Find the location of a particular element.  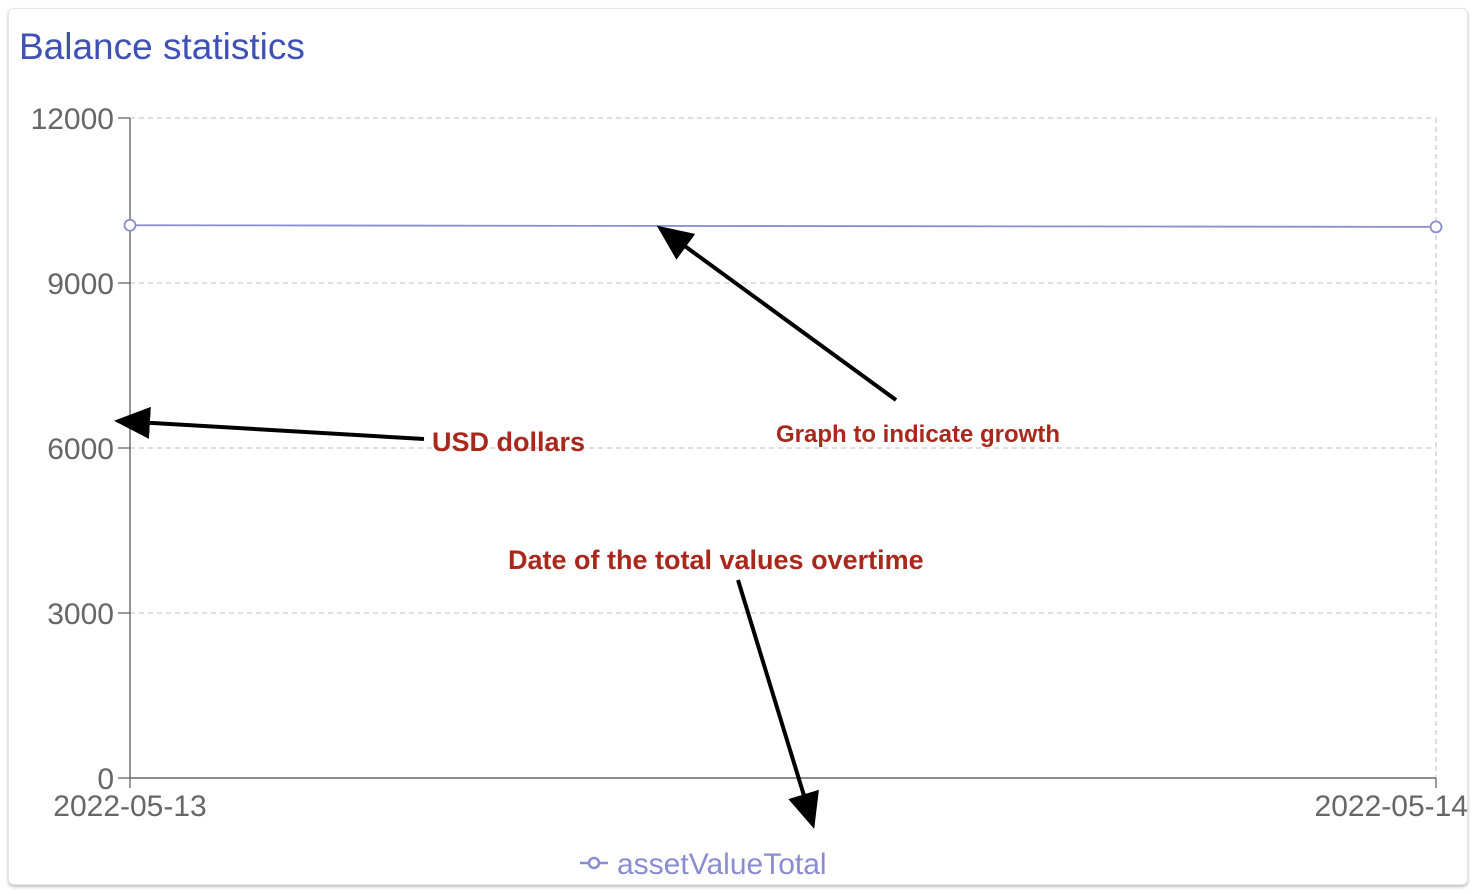

card-title: Balance statistics is located at coordinates (162, 46).